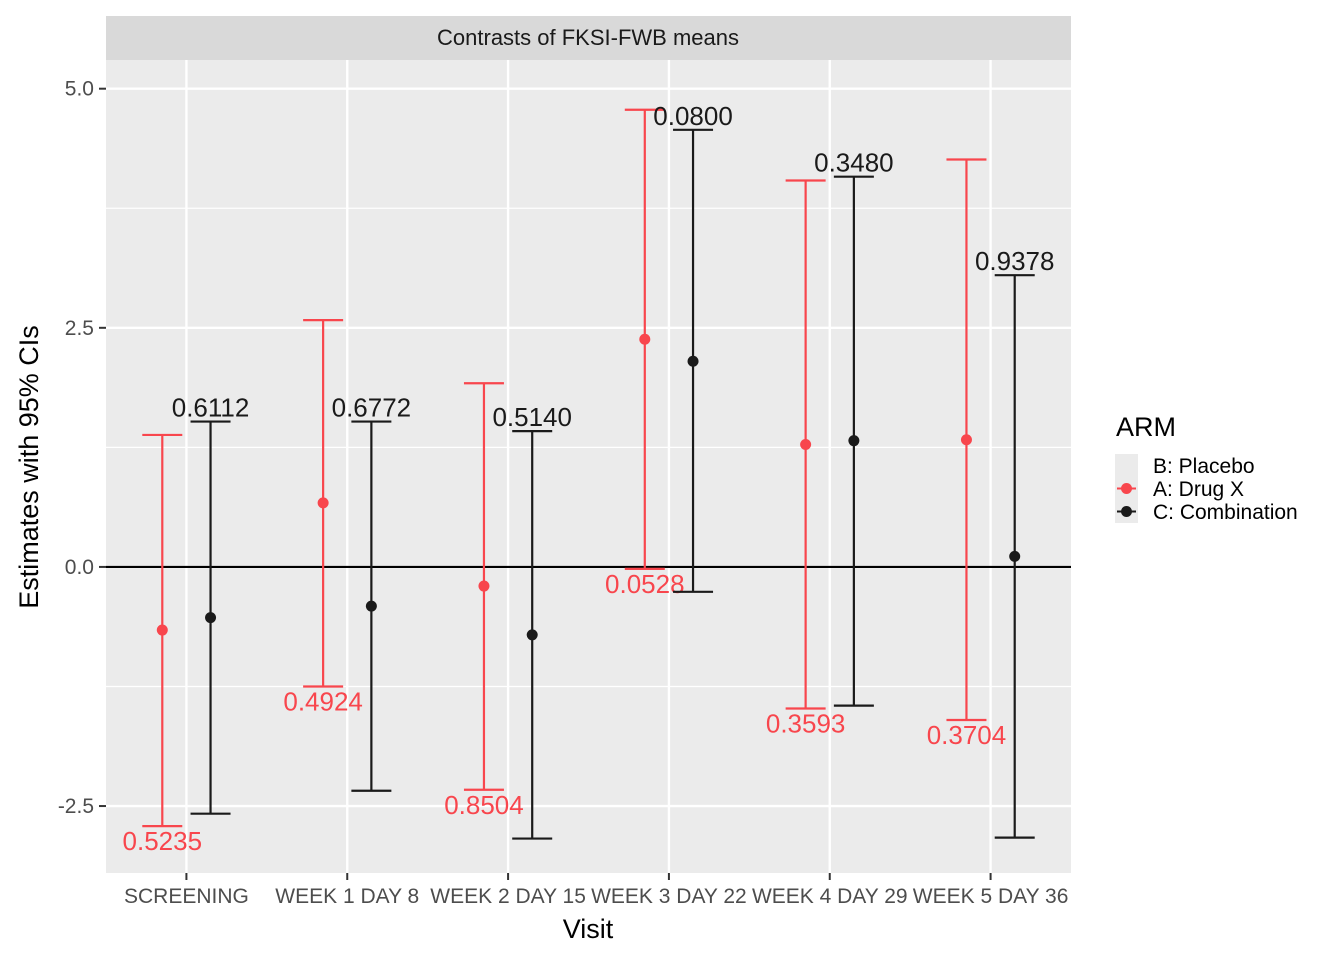  I want to click on pvalue-label: 0.3480, so click(854, 163).